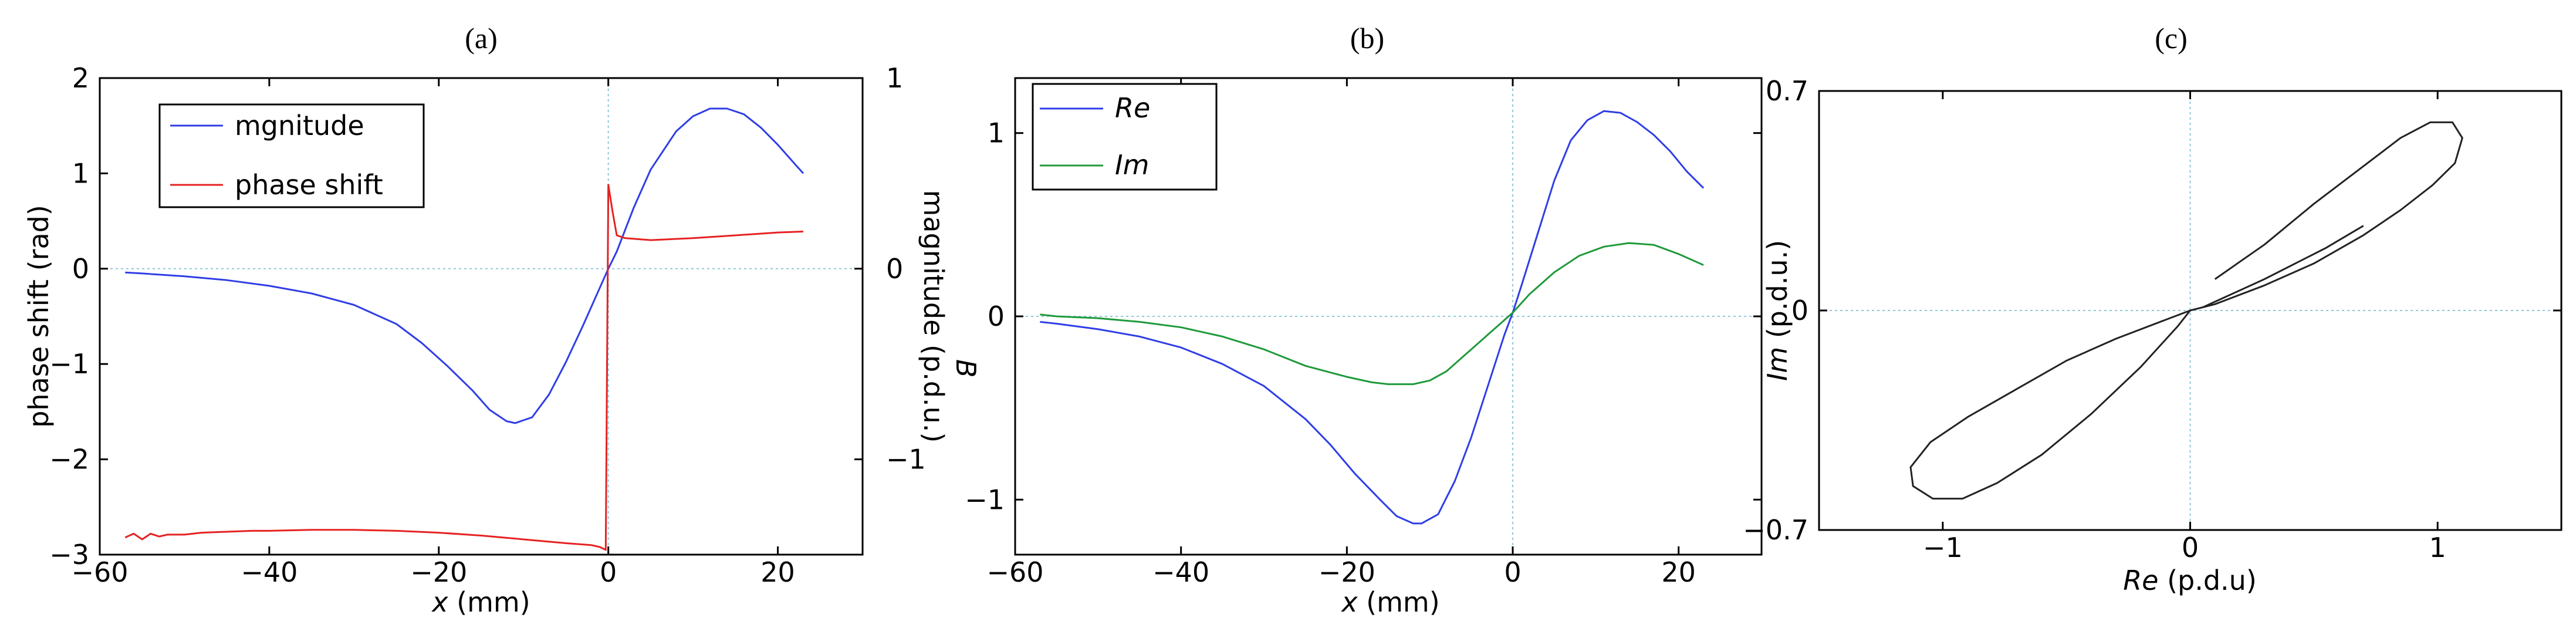 The width and height of the screenshot is (2576, 628). What do you see at coordinates (906, 459) in the screenshot?
I see `y2-tick-label: −1` at bounding box center [906, 459].